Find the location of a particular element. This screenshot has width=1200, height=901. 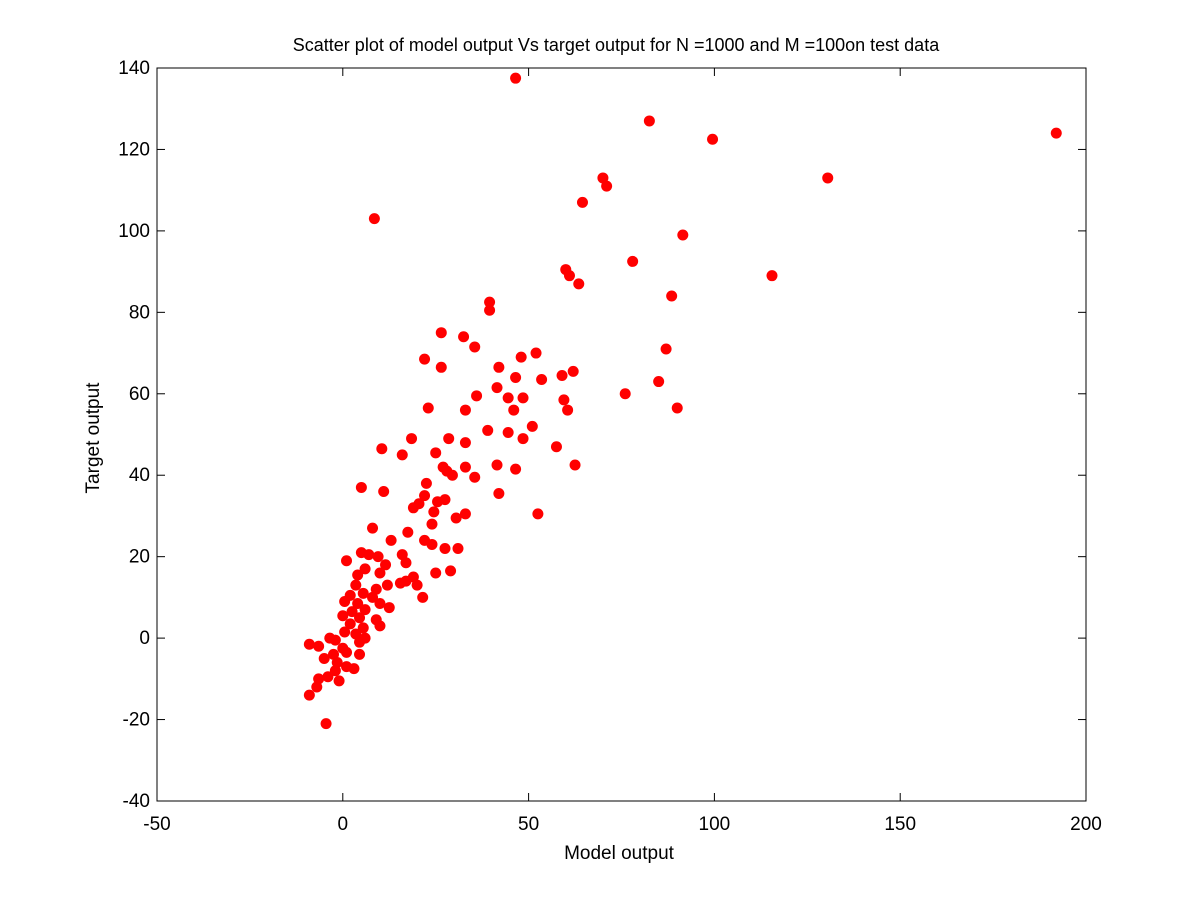

x-tick-label: 0 is located at coordinates (343, 824).